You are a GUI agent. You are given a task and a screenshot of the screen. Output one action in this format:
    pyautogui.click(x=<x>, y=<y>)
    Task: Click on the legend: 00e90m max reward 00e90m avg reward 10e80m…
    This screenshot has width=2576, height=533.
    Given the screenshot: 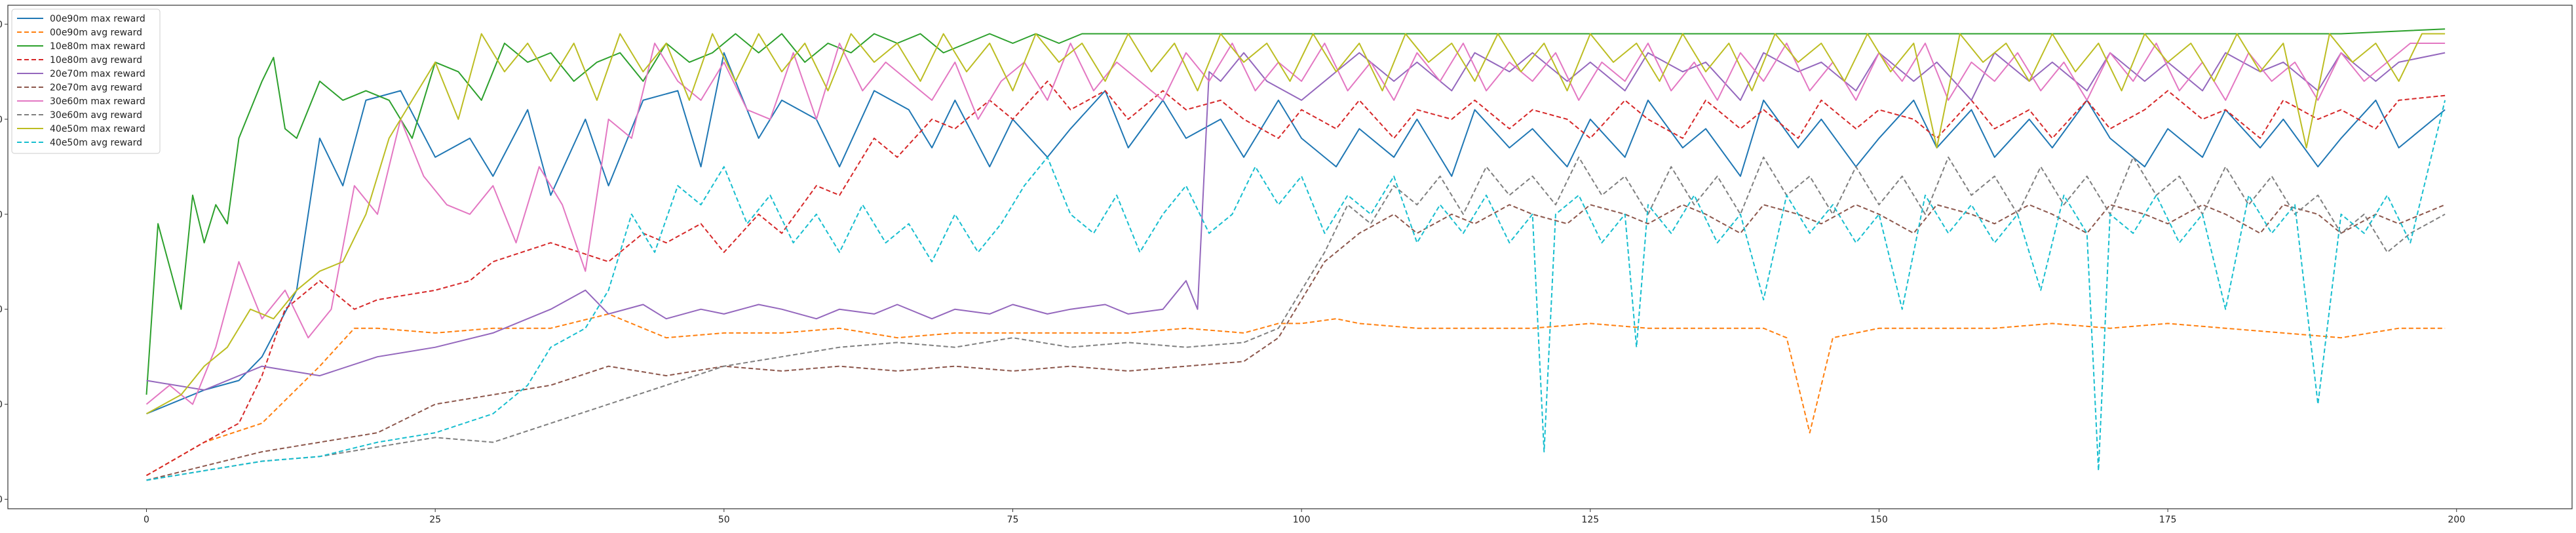 What is the action you would take?
    pyautogui.click(x=86, y=81)
    